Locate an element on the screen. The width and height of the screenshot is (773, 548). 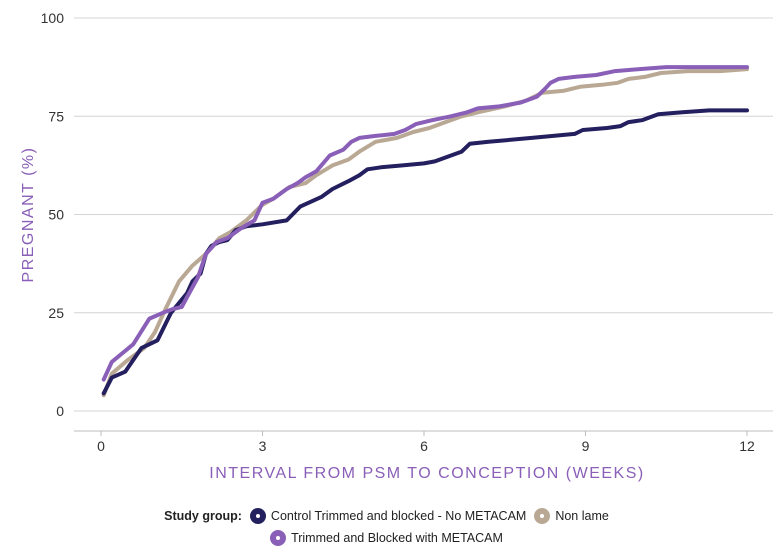
x-tick-label: 3 is located at coordinates (263, 446).